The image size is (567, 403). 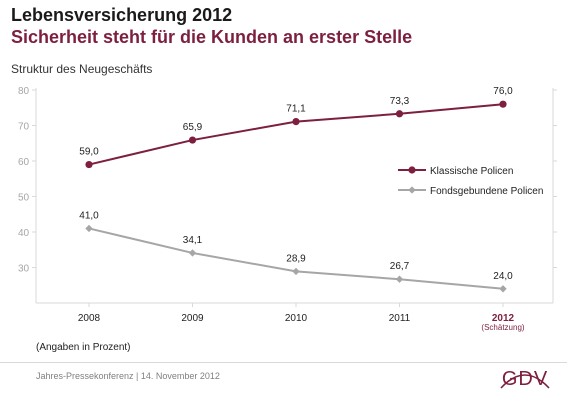 What do you see at coordinates (471, 171) in the screenshot?
I see `legend-label: Klassische Policen` at bounding box center [471, 171].